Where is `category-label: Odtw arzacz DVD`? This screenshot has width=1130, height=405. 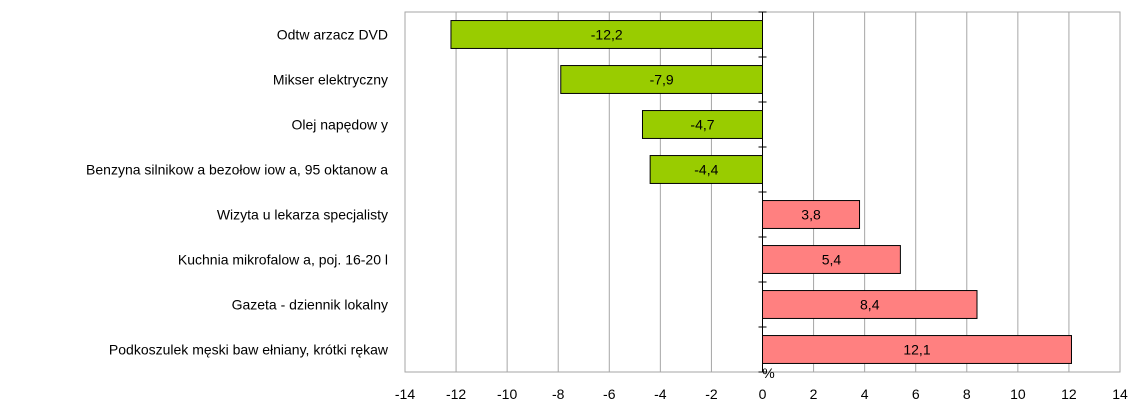
category-label: Odtw arzacz DVD is located at coordinates (332, 35).